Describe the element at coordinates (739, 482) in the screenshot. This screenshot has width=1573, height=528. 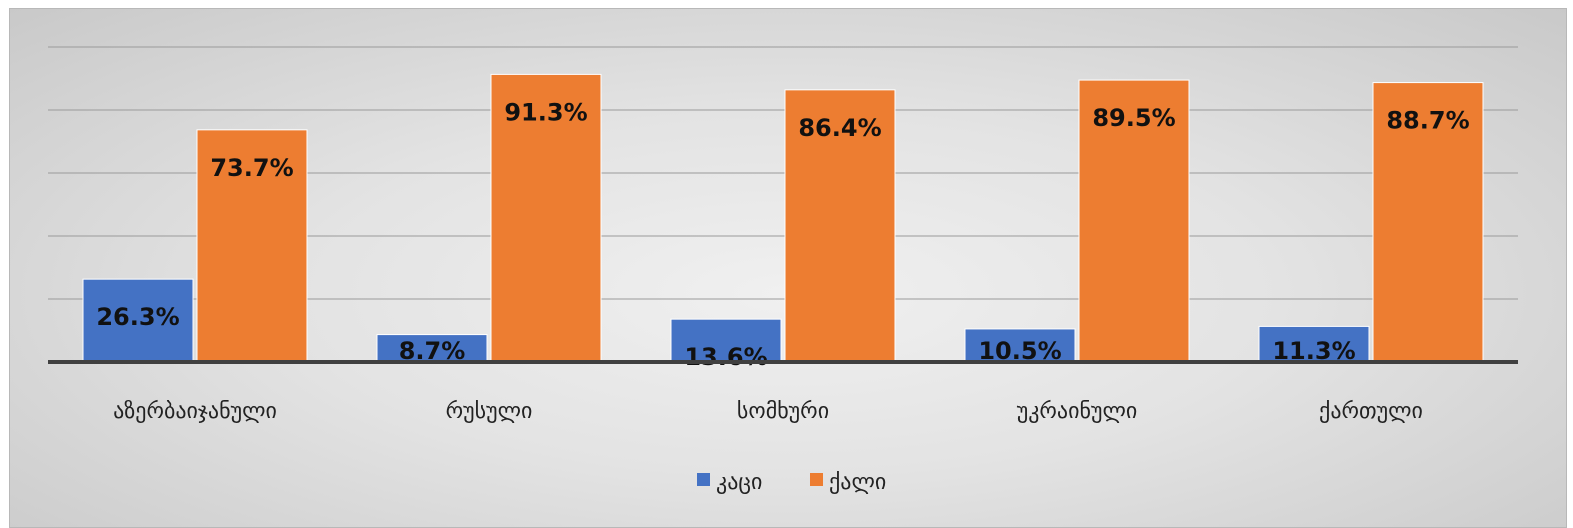
I see `legend-label-men: კაცი` at that location.